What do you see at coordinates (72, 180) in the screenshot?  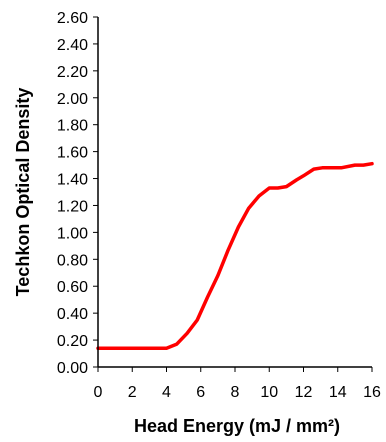 I see `y-tick-label: 1.40` at bounding box center [72, 180].